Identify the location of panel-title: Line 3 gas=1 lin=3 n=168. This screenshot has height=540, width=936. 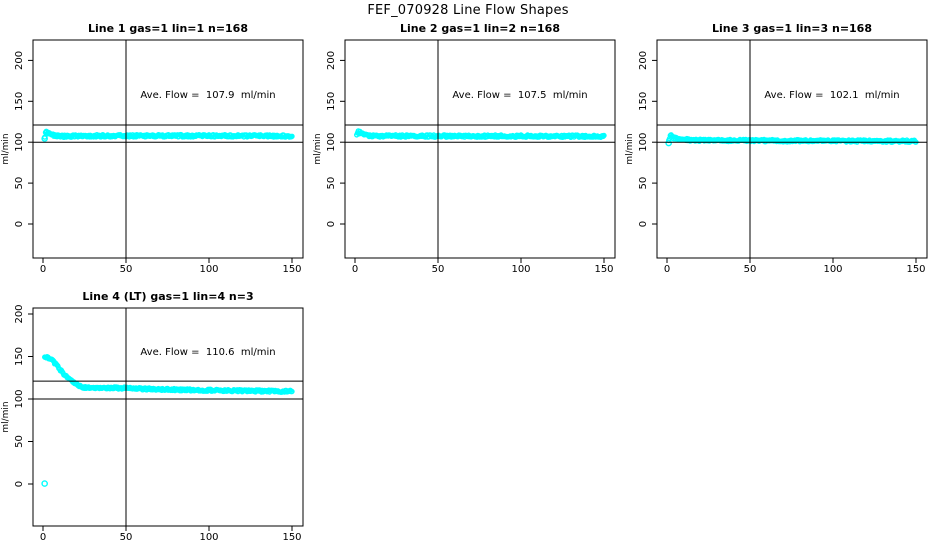
(791, 28).